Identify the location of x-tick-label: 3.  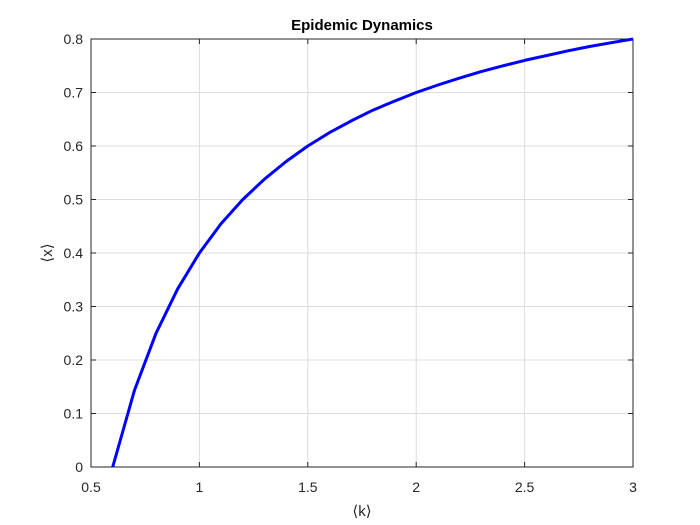
(633, 487).